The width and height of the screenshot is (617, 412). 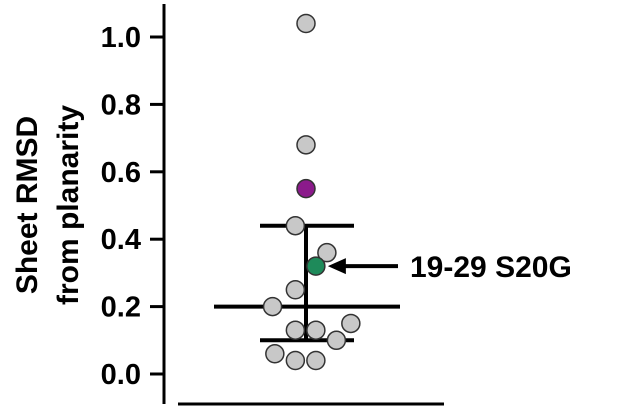 What do you see at coordinates (132, 206) in the screenshot?
I see `y-axis-ticks: 0.0 0.2 0.4 0.6 0.8 1.0` at bounding box center [132, 206].